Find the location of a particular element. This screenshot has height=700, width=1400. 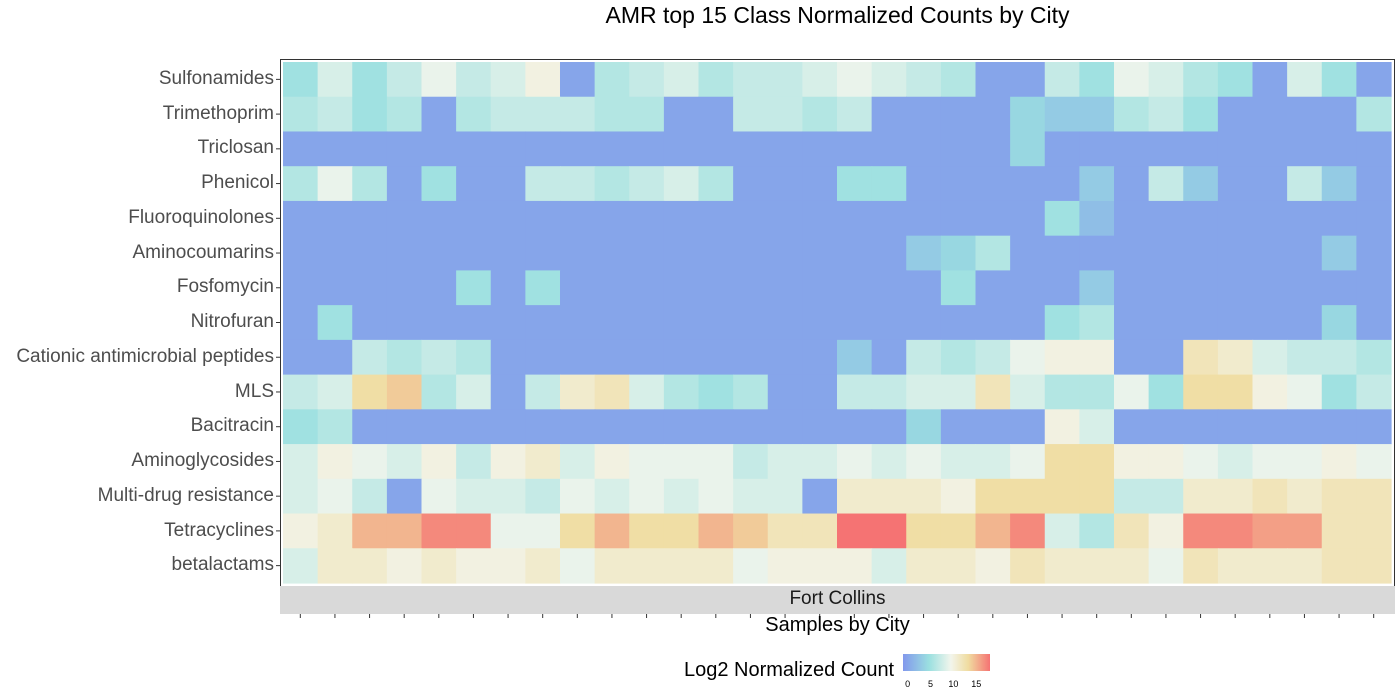

row-label: Aminocoumarins is located at coordinates (203, 252).